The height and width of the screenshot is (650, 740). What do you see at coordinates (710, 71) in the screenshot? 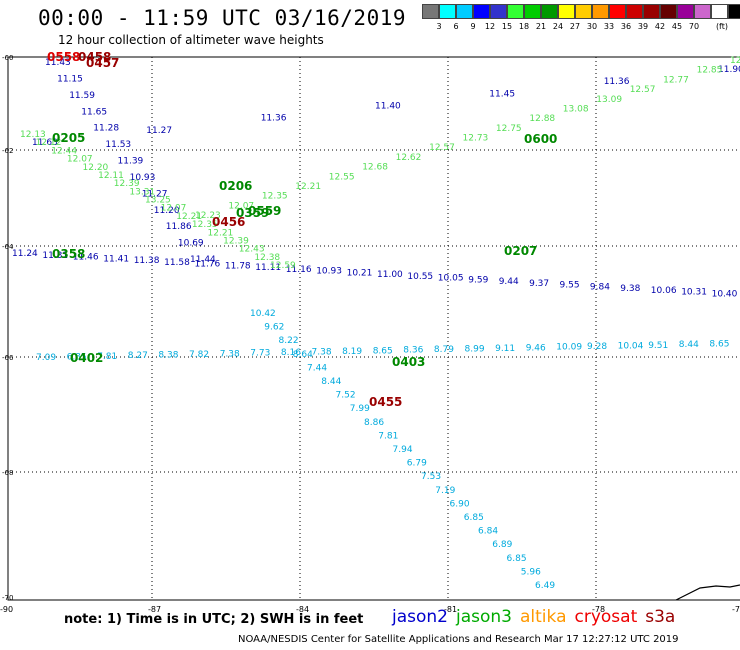
I see `wave-height-value: 12.85` at bounding box center [710, 71].